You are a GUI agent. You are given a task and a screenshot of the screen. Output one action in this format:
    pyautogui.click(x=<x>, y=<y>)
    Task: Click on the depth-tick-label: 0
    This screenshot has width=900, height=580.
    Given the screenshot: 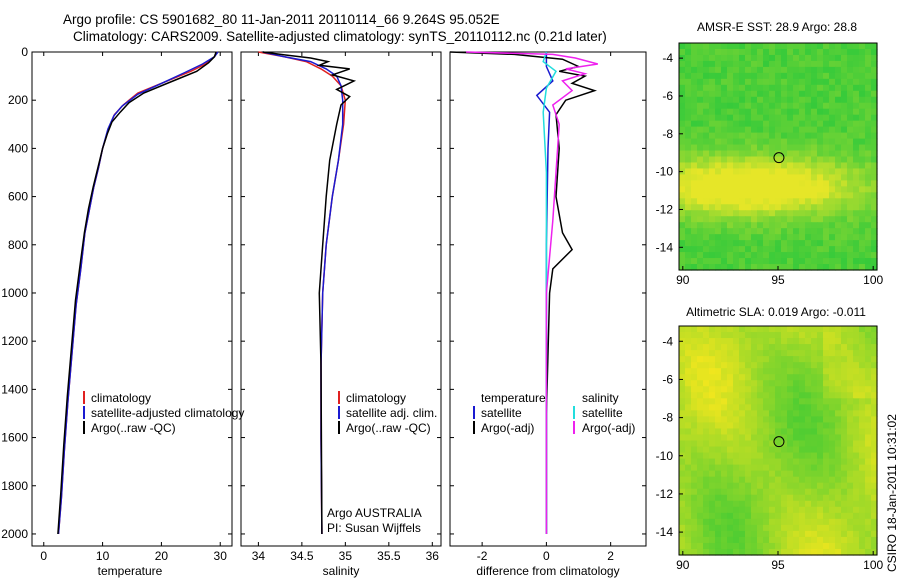 What is the action you would take?
    pyautogui.click(x=24, y=52)
    